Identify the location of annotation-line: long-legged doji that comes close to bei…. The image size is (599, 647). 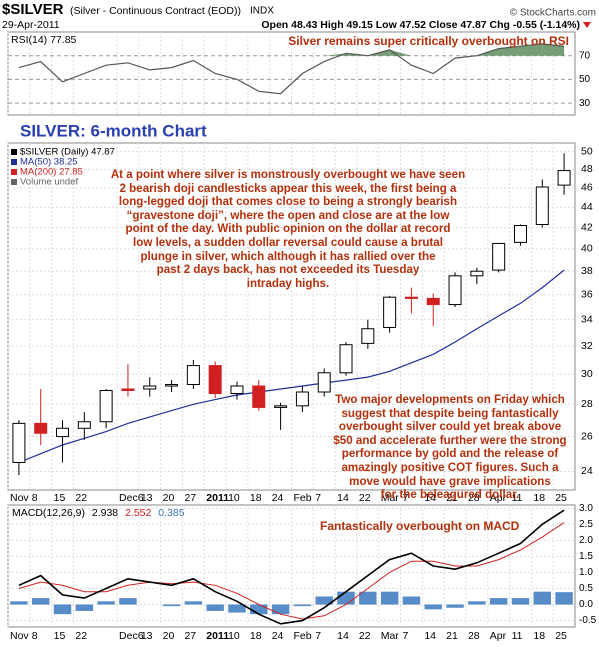
(288, 202).